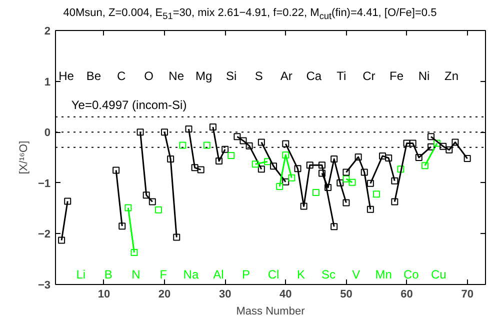 Image resolution: width=500 pixels, height=320 pixels. I want to click on annotation: Co, so click(411, 274).